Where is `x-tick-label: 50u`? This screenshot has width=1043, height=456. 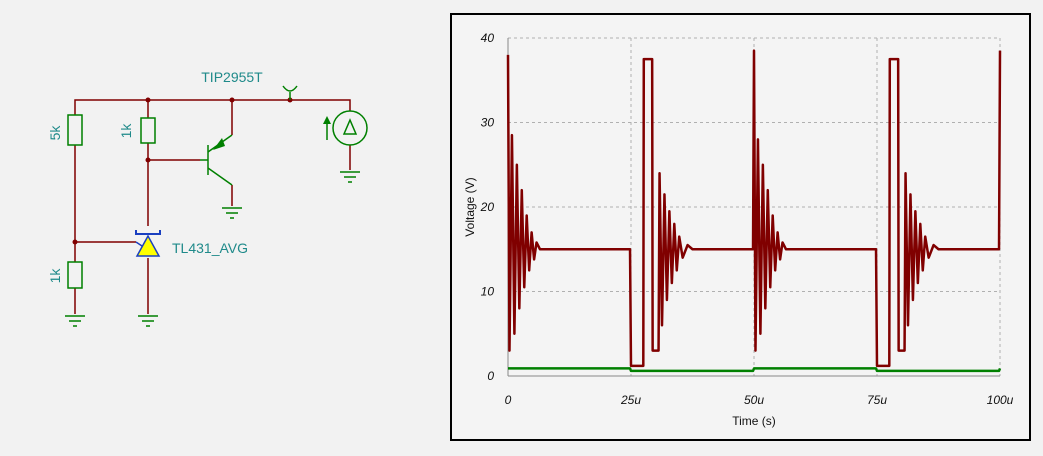
x-tick-label: 50u is located at coordinates (754, 400).